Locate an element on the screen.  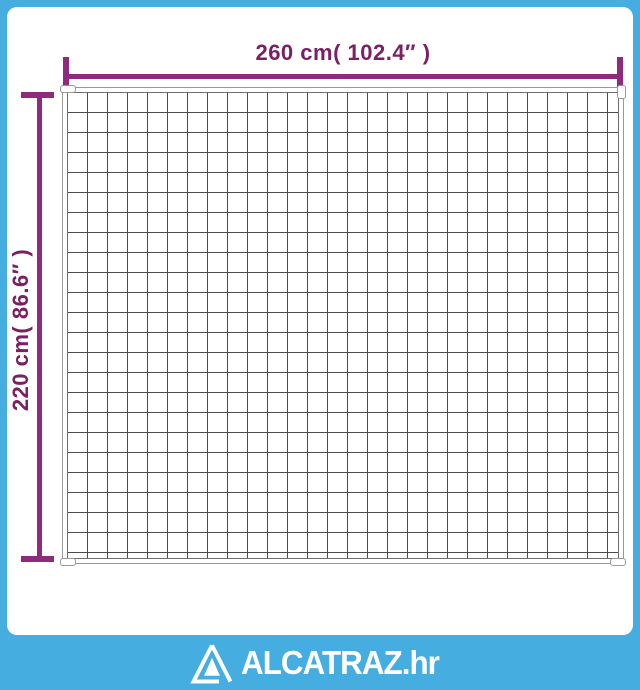
width-dimension-label: 260 cm( 102.4″ ) is located at coordinates (343, 52).